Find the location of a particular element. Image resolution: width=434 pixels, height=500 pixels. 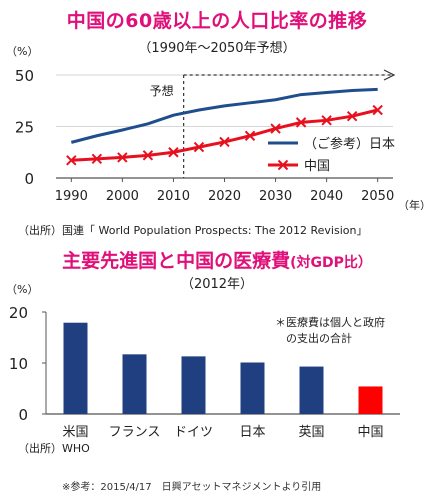

x-tick-label: 2000 is located at coordinates (122, 196).